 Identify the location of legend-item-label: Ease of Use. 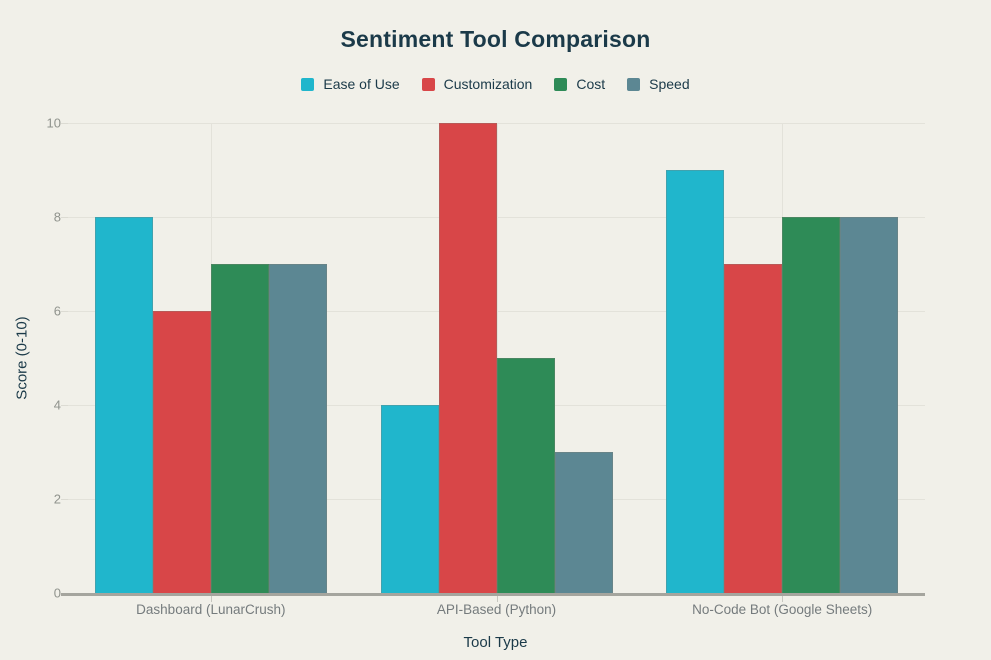
(361, 84).